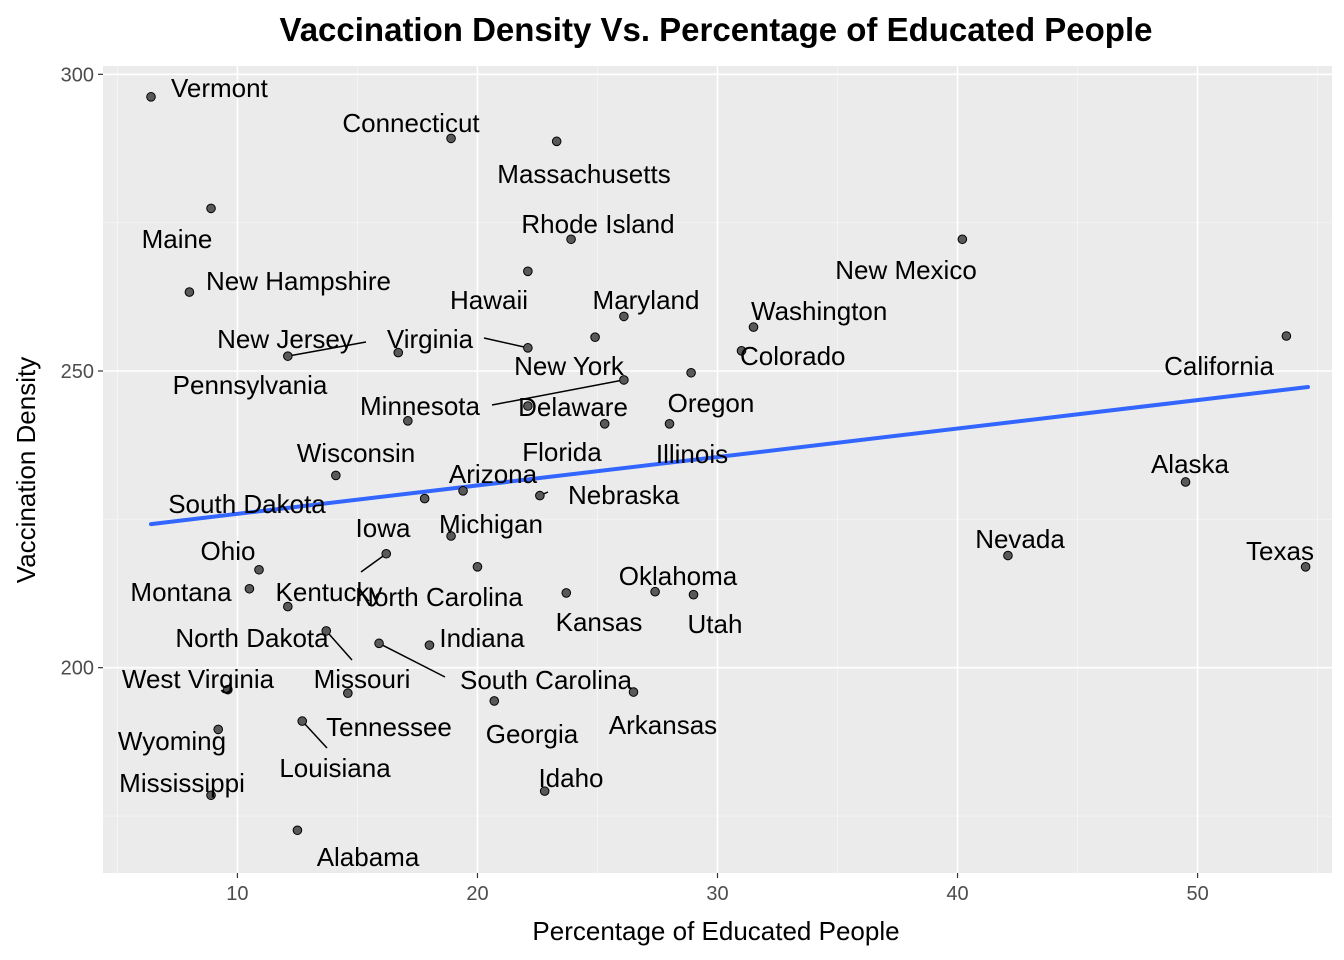  I want to click on trend-line-layer, so click(729, 456).